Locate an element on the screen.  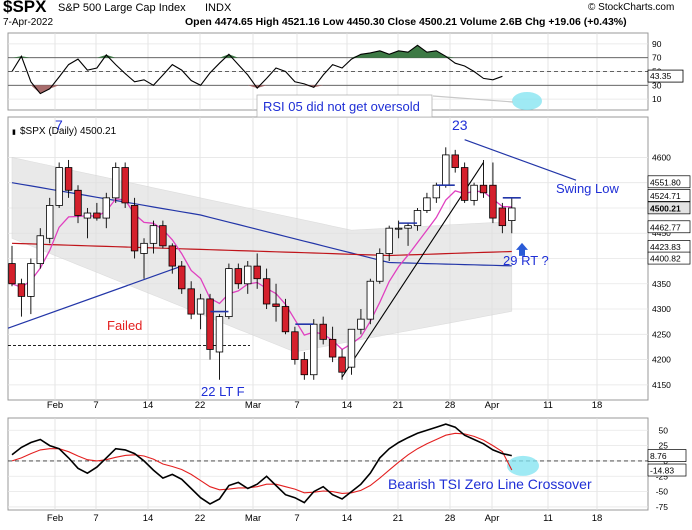
exchange: INDX is located at coordinates (218, 8).